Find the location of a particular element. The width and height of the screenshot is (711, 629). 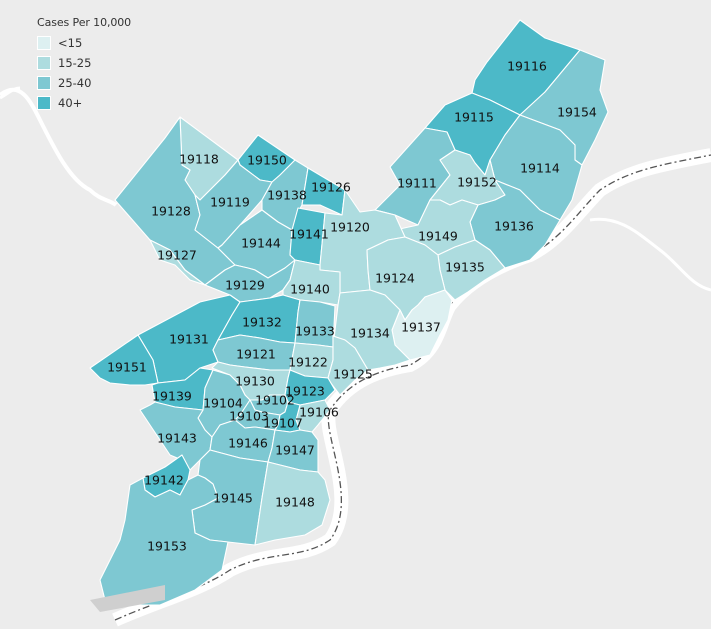

legend-item-15-25: 15-25 is located at coordinates (84, 63).